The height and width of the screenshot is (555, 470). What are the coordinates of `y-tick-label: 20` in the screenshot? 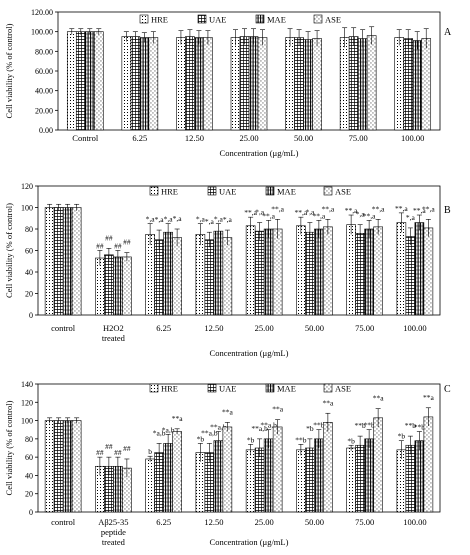 It's located at (29, 294).